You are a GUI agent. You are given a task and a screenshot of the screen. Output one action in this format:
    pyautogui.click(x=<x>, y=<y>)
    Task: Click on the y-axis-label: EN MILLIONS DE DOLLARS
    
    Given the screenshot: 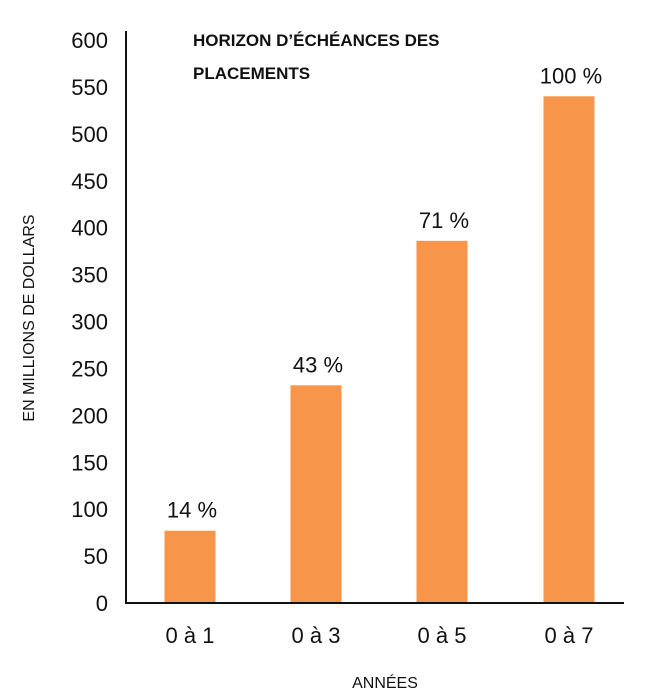 What is the action you would take?
    pyautogui.click(x=29, y=317)
    